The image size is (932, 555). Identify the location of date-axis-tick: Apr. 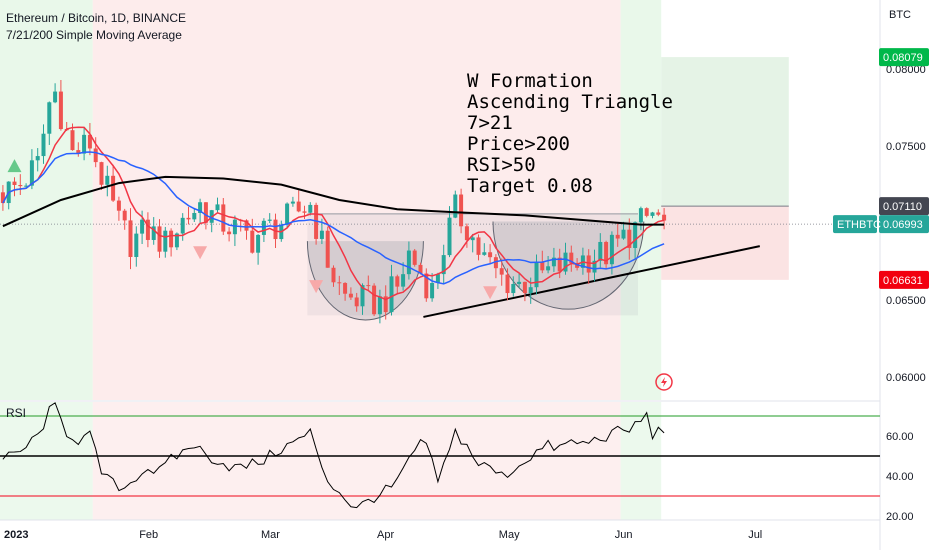
(385, 535).